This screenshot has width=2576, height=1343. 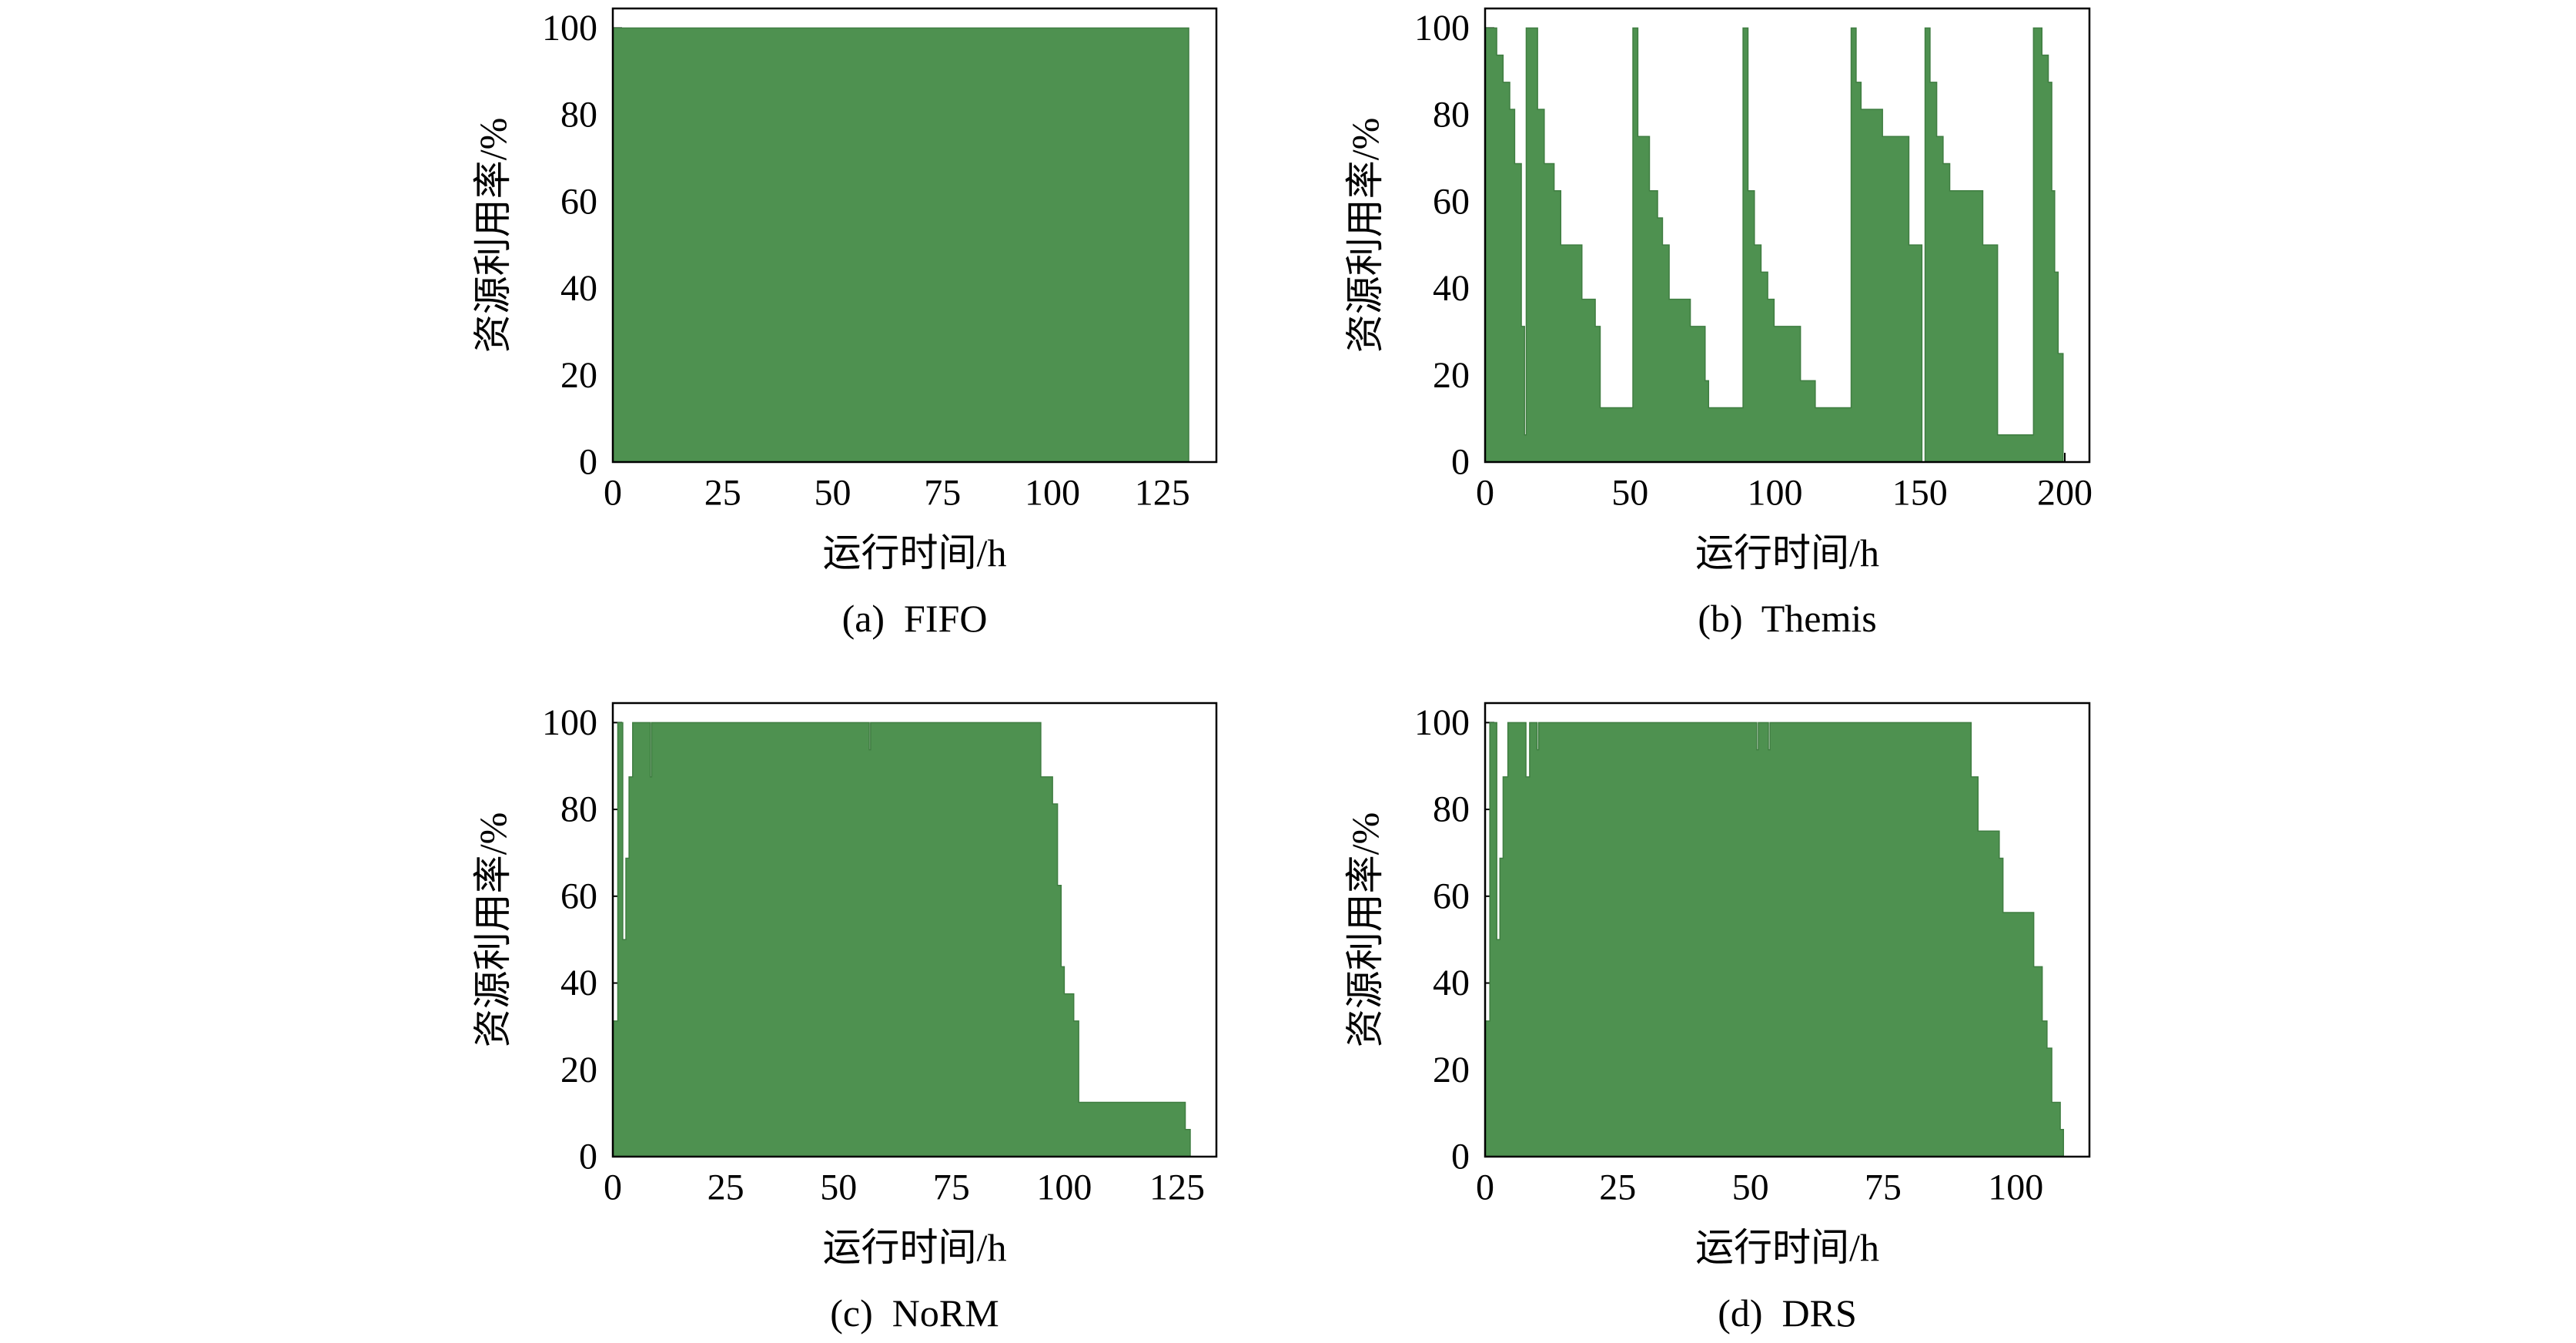 What do you see at coordinates (1788, 1313) in the screenshot?
I see `panel-caption: (d) DRS` at bounding box center [1788, 1313].